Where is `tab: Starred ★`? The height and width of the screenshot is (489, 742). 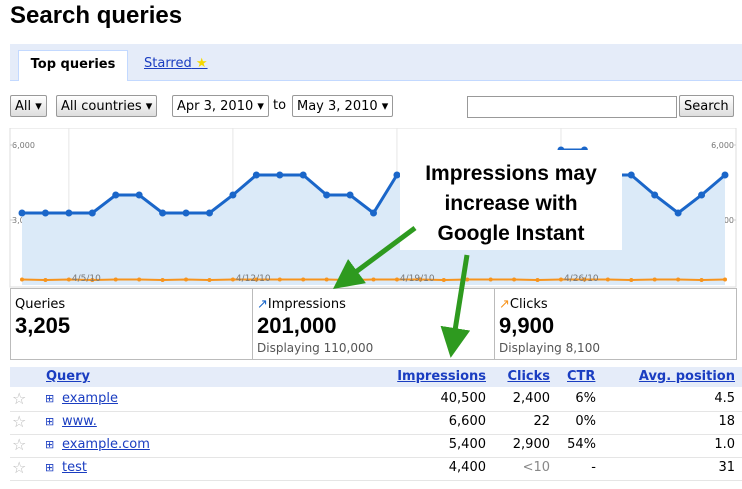
tab: Starred ★ is located at coordinates (176, 63).